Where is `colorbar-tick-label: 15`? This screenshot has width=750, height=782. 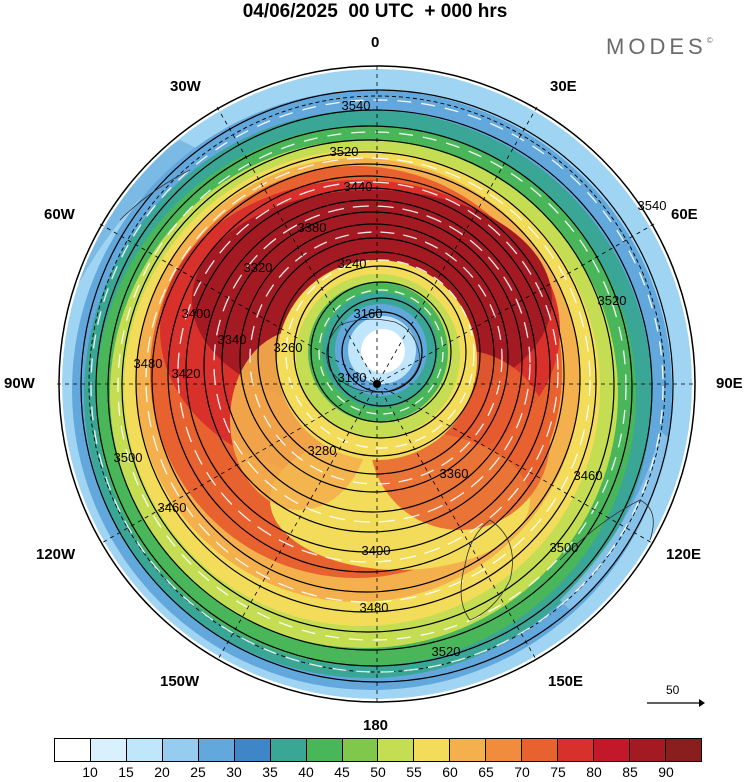 colorbar-tick-label: 15 is located at coordinates (126, 772).